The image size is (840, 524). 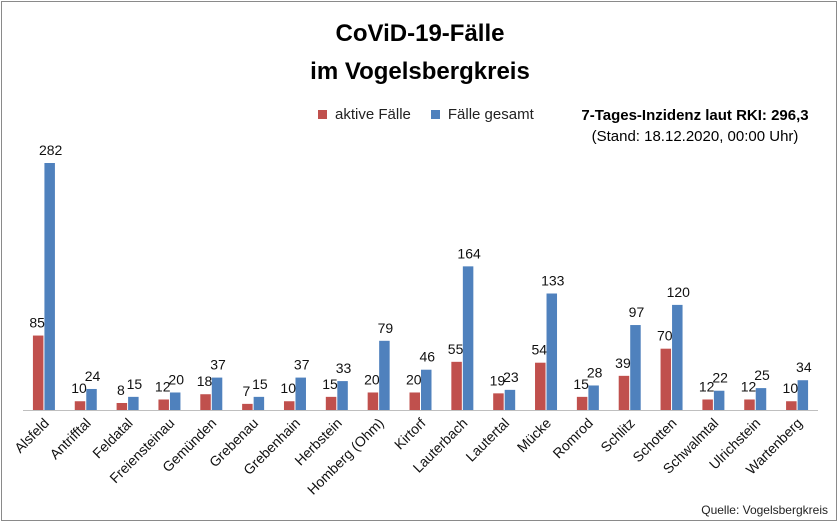 I want to click on data-label-total: 24, so click(x=93, y=376).